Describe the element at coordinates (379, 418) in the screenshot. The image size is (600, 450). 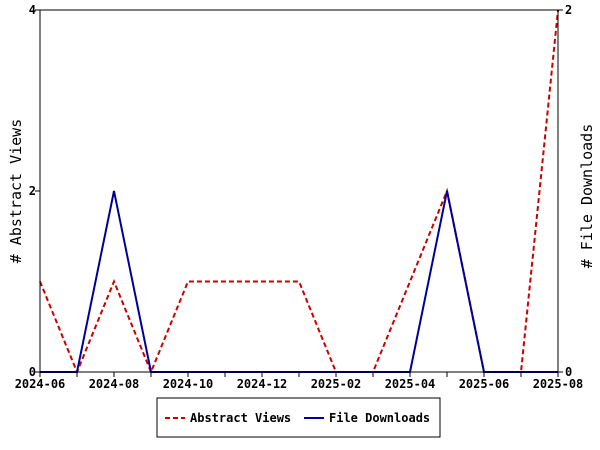
I see `legend-label-file-downloads: File Downloads` at that location.